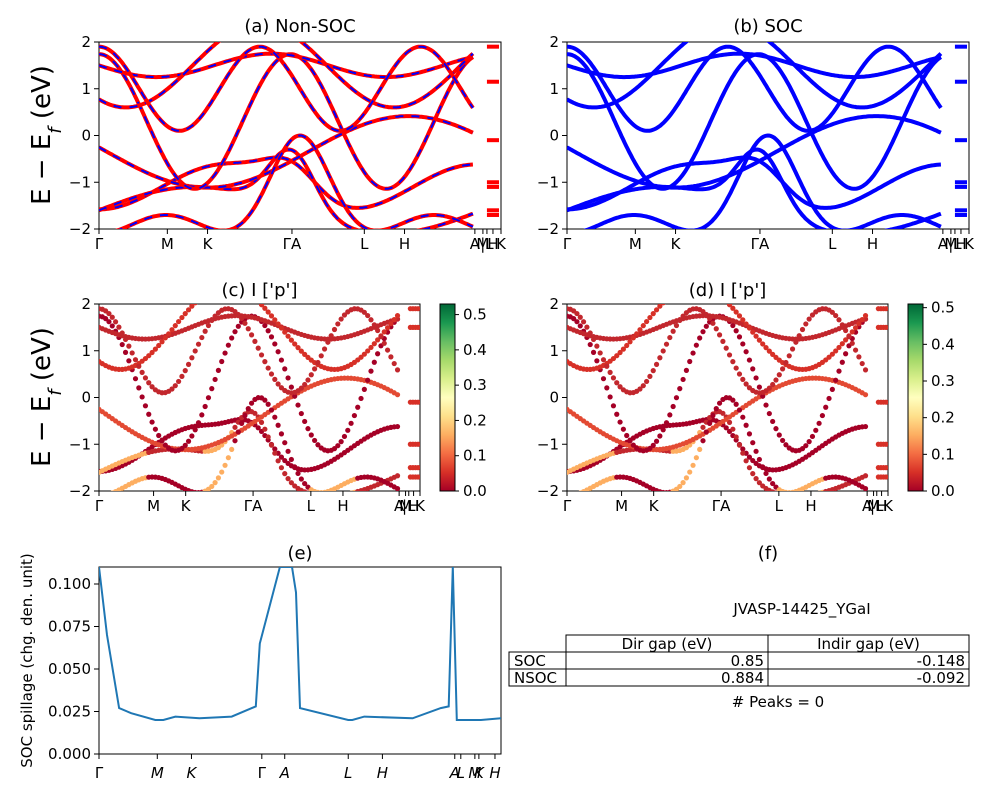 This screenshot has height=800, width=1000. Describe the element at coordinates (399, 506) in the screenshot. I see `x-tick-label: A` at that location.